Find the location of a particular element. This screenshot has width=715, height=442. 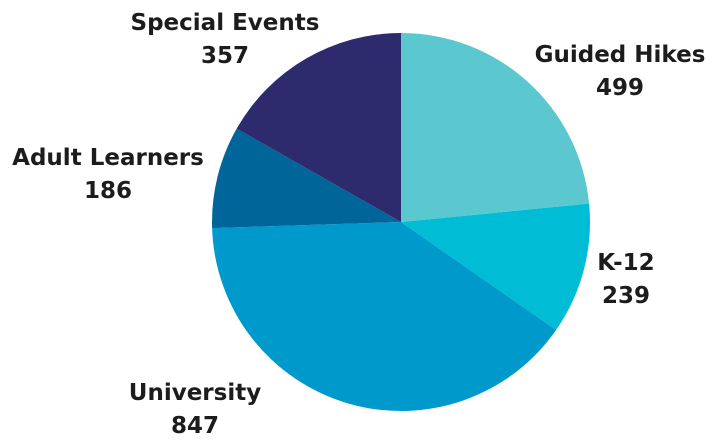

slice-label-special-events: Special Events is located at coordinates (225, 23).